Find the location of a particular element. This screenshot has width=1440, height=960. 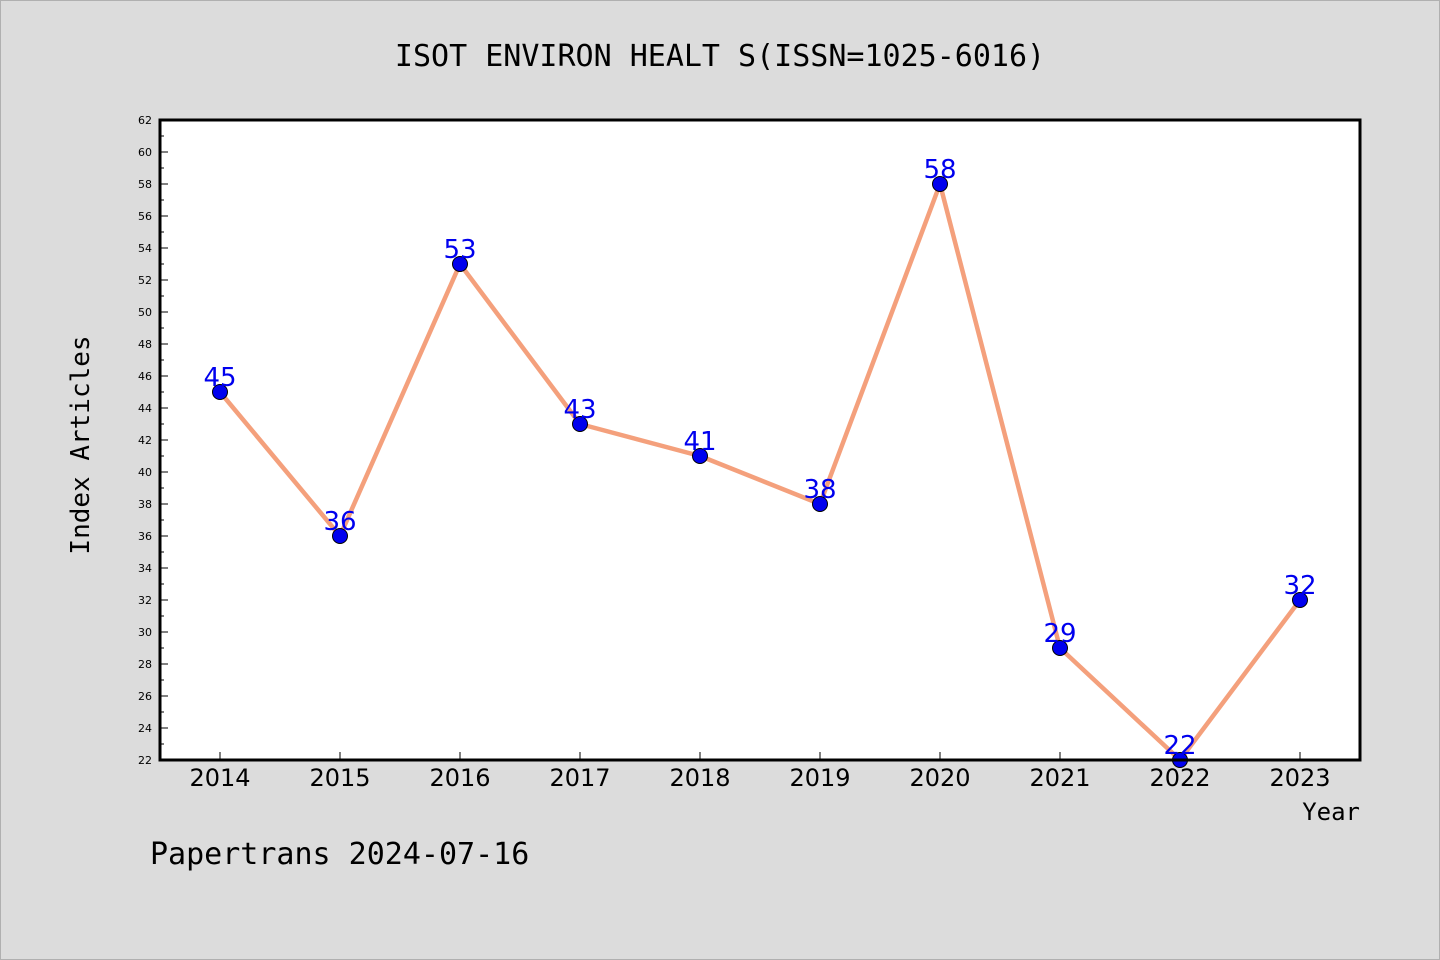

y-tick-label: 34 is located at coordinates (145, 568).